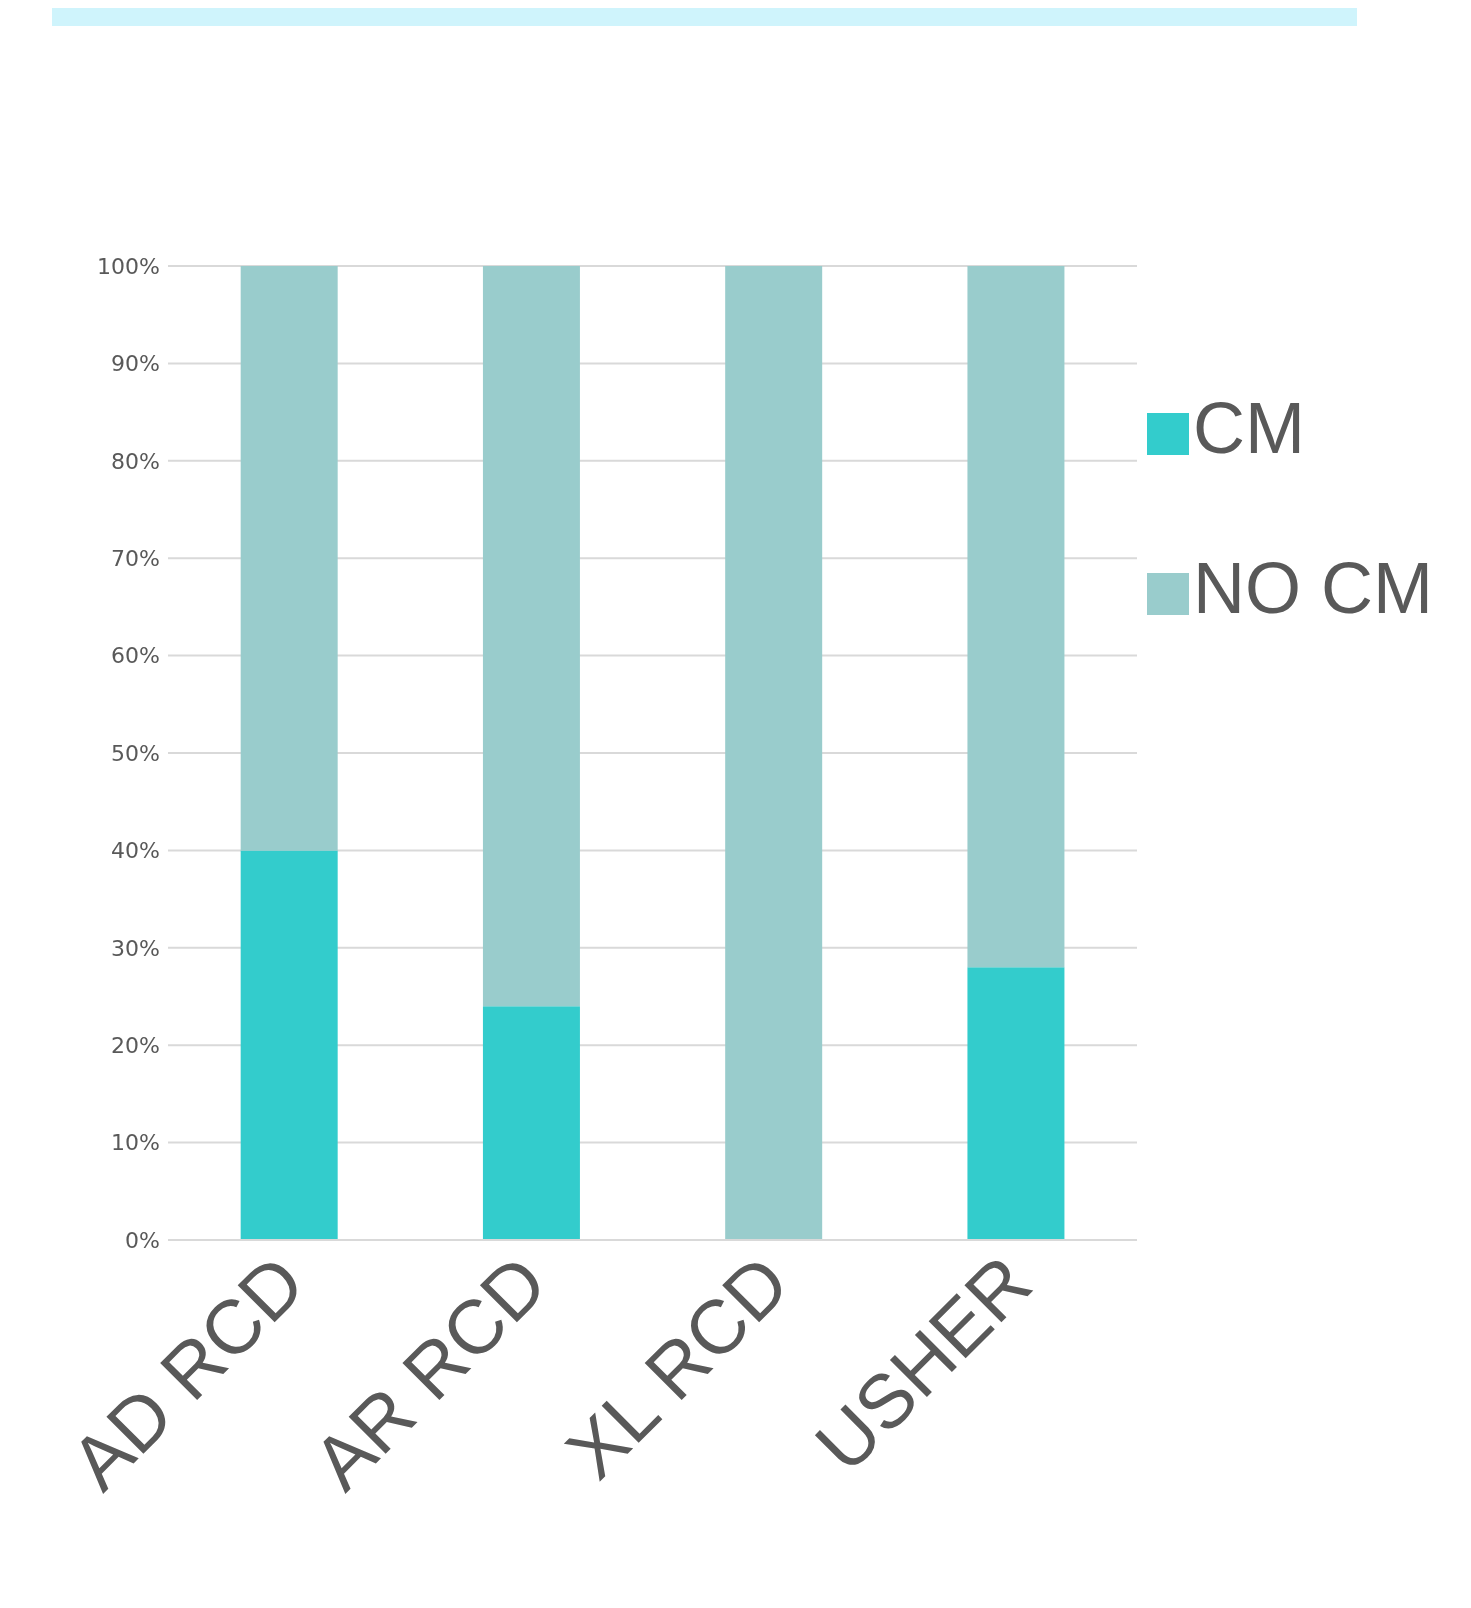 This screenshot has width=1471, height=1608. Describe the element at coordinates (1249, 428) in the screenshot. I see `legend-label: CM` at that location.